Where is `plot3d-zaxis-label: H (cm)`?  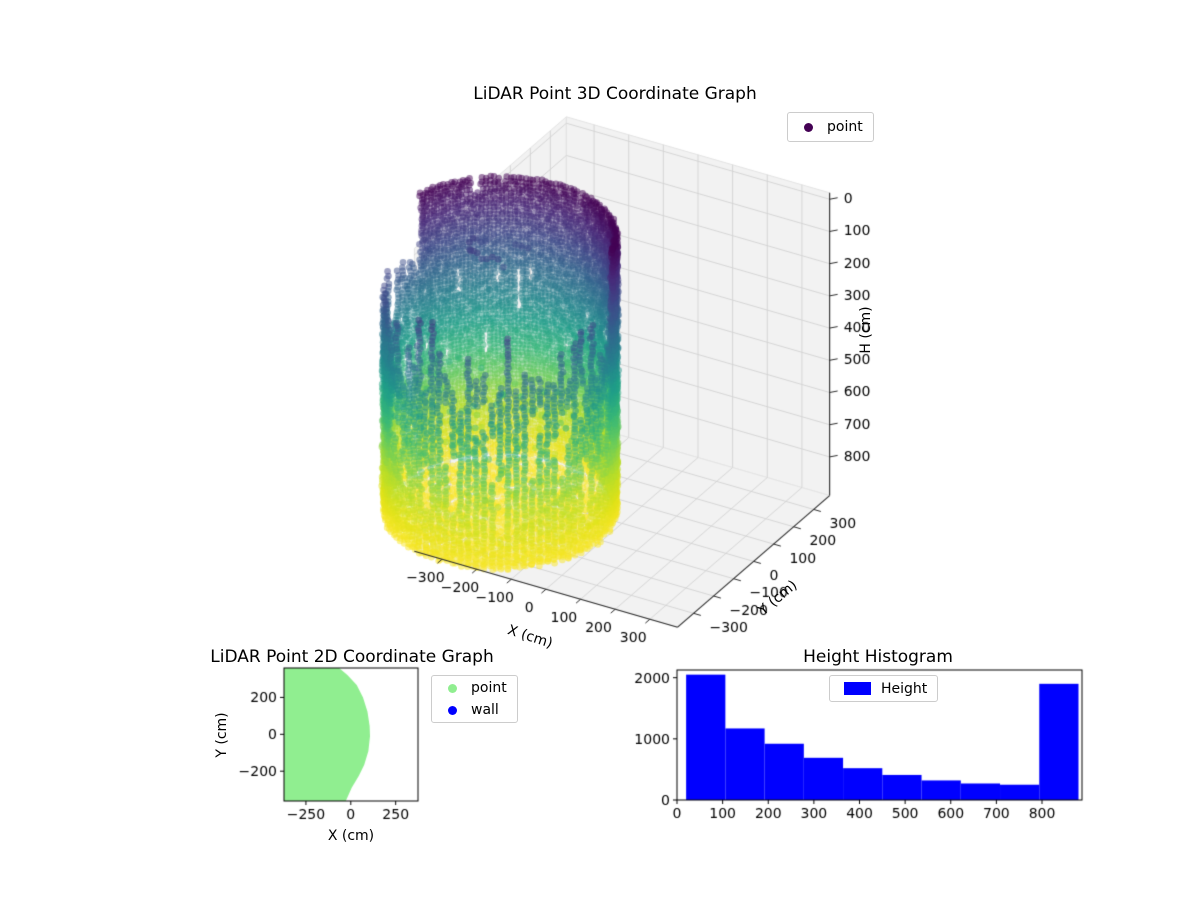 plot3d-zaxis-label: H (cm) is located at coordinates (866, 330).